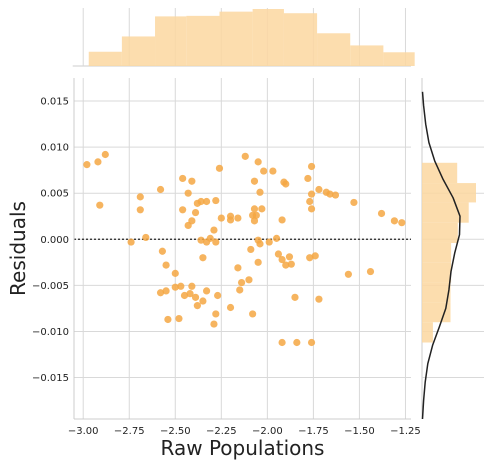 This screenshot has width=488, height=466. I want to click on y-axis-title: Residuals, so click(18, 248).